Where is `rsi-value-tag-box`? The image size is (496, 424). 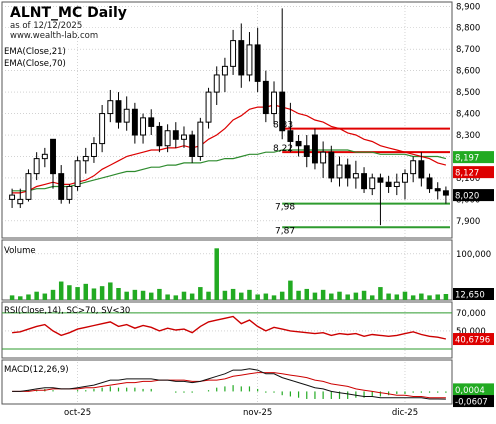 rsi-value-tag-box is located at coordinates (473, 339).